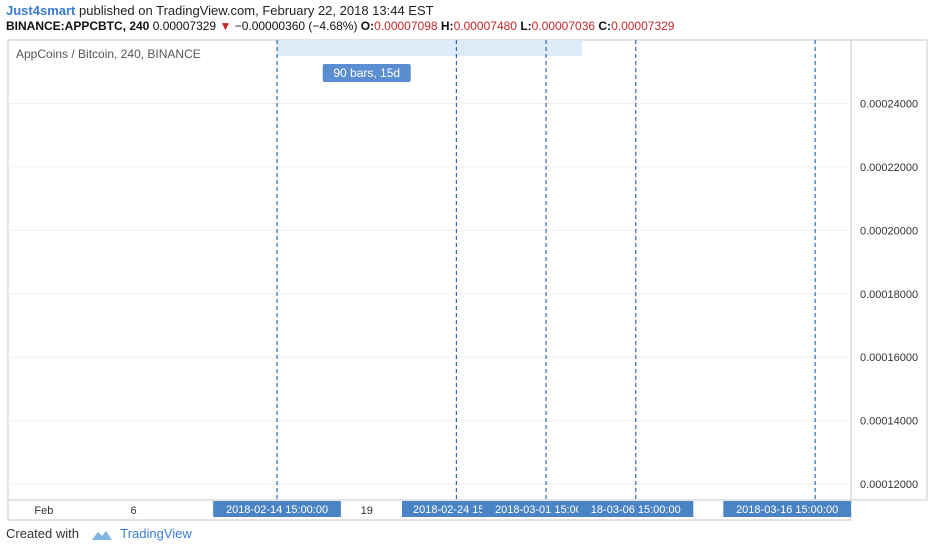 This screenshot has width=932, height=550. What do you see at coordinates (41, 10) in the screenshot?
I see `author-link: Just4smart` at bounding box center [41, 10].